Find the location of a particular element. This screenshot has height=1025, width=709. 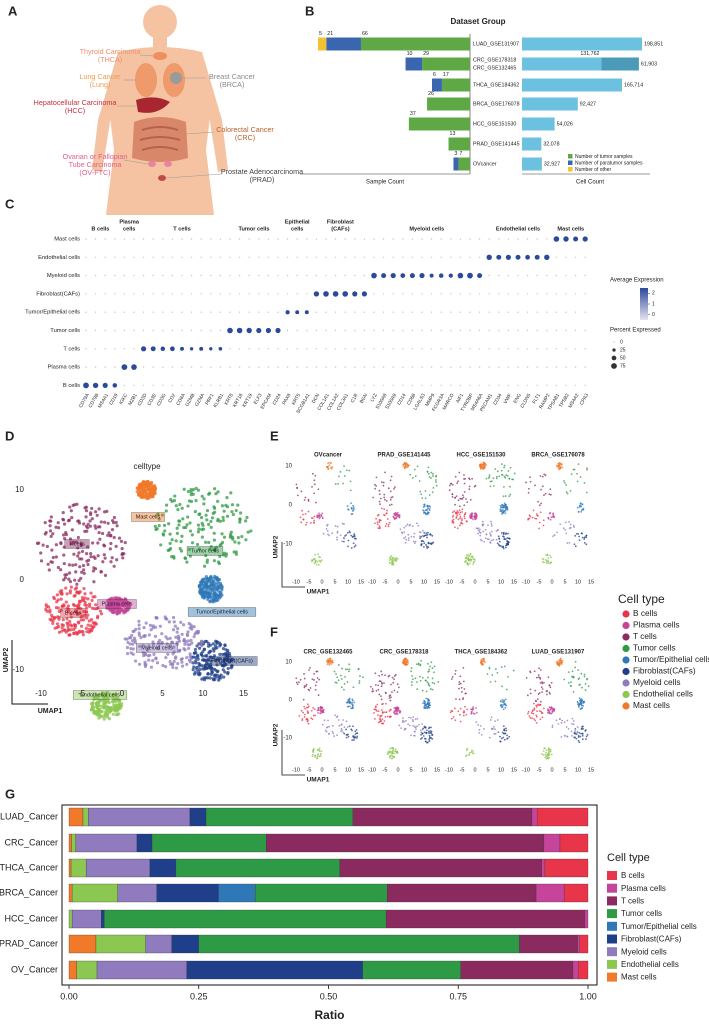

gene-label: CD3D is located at coordinates (143, 399).